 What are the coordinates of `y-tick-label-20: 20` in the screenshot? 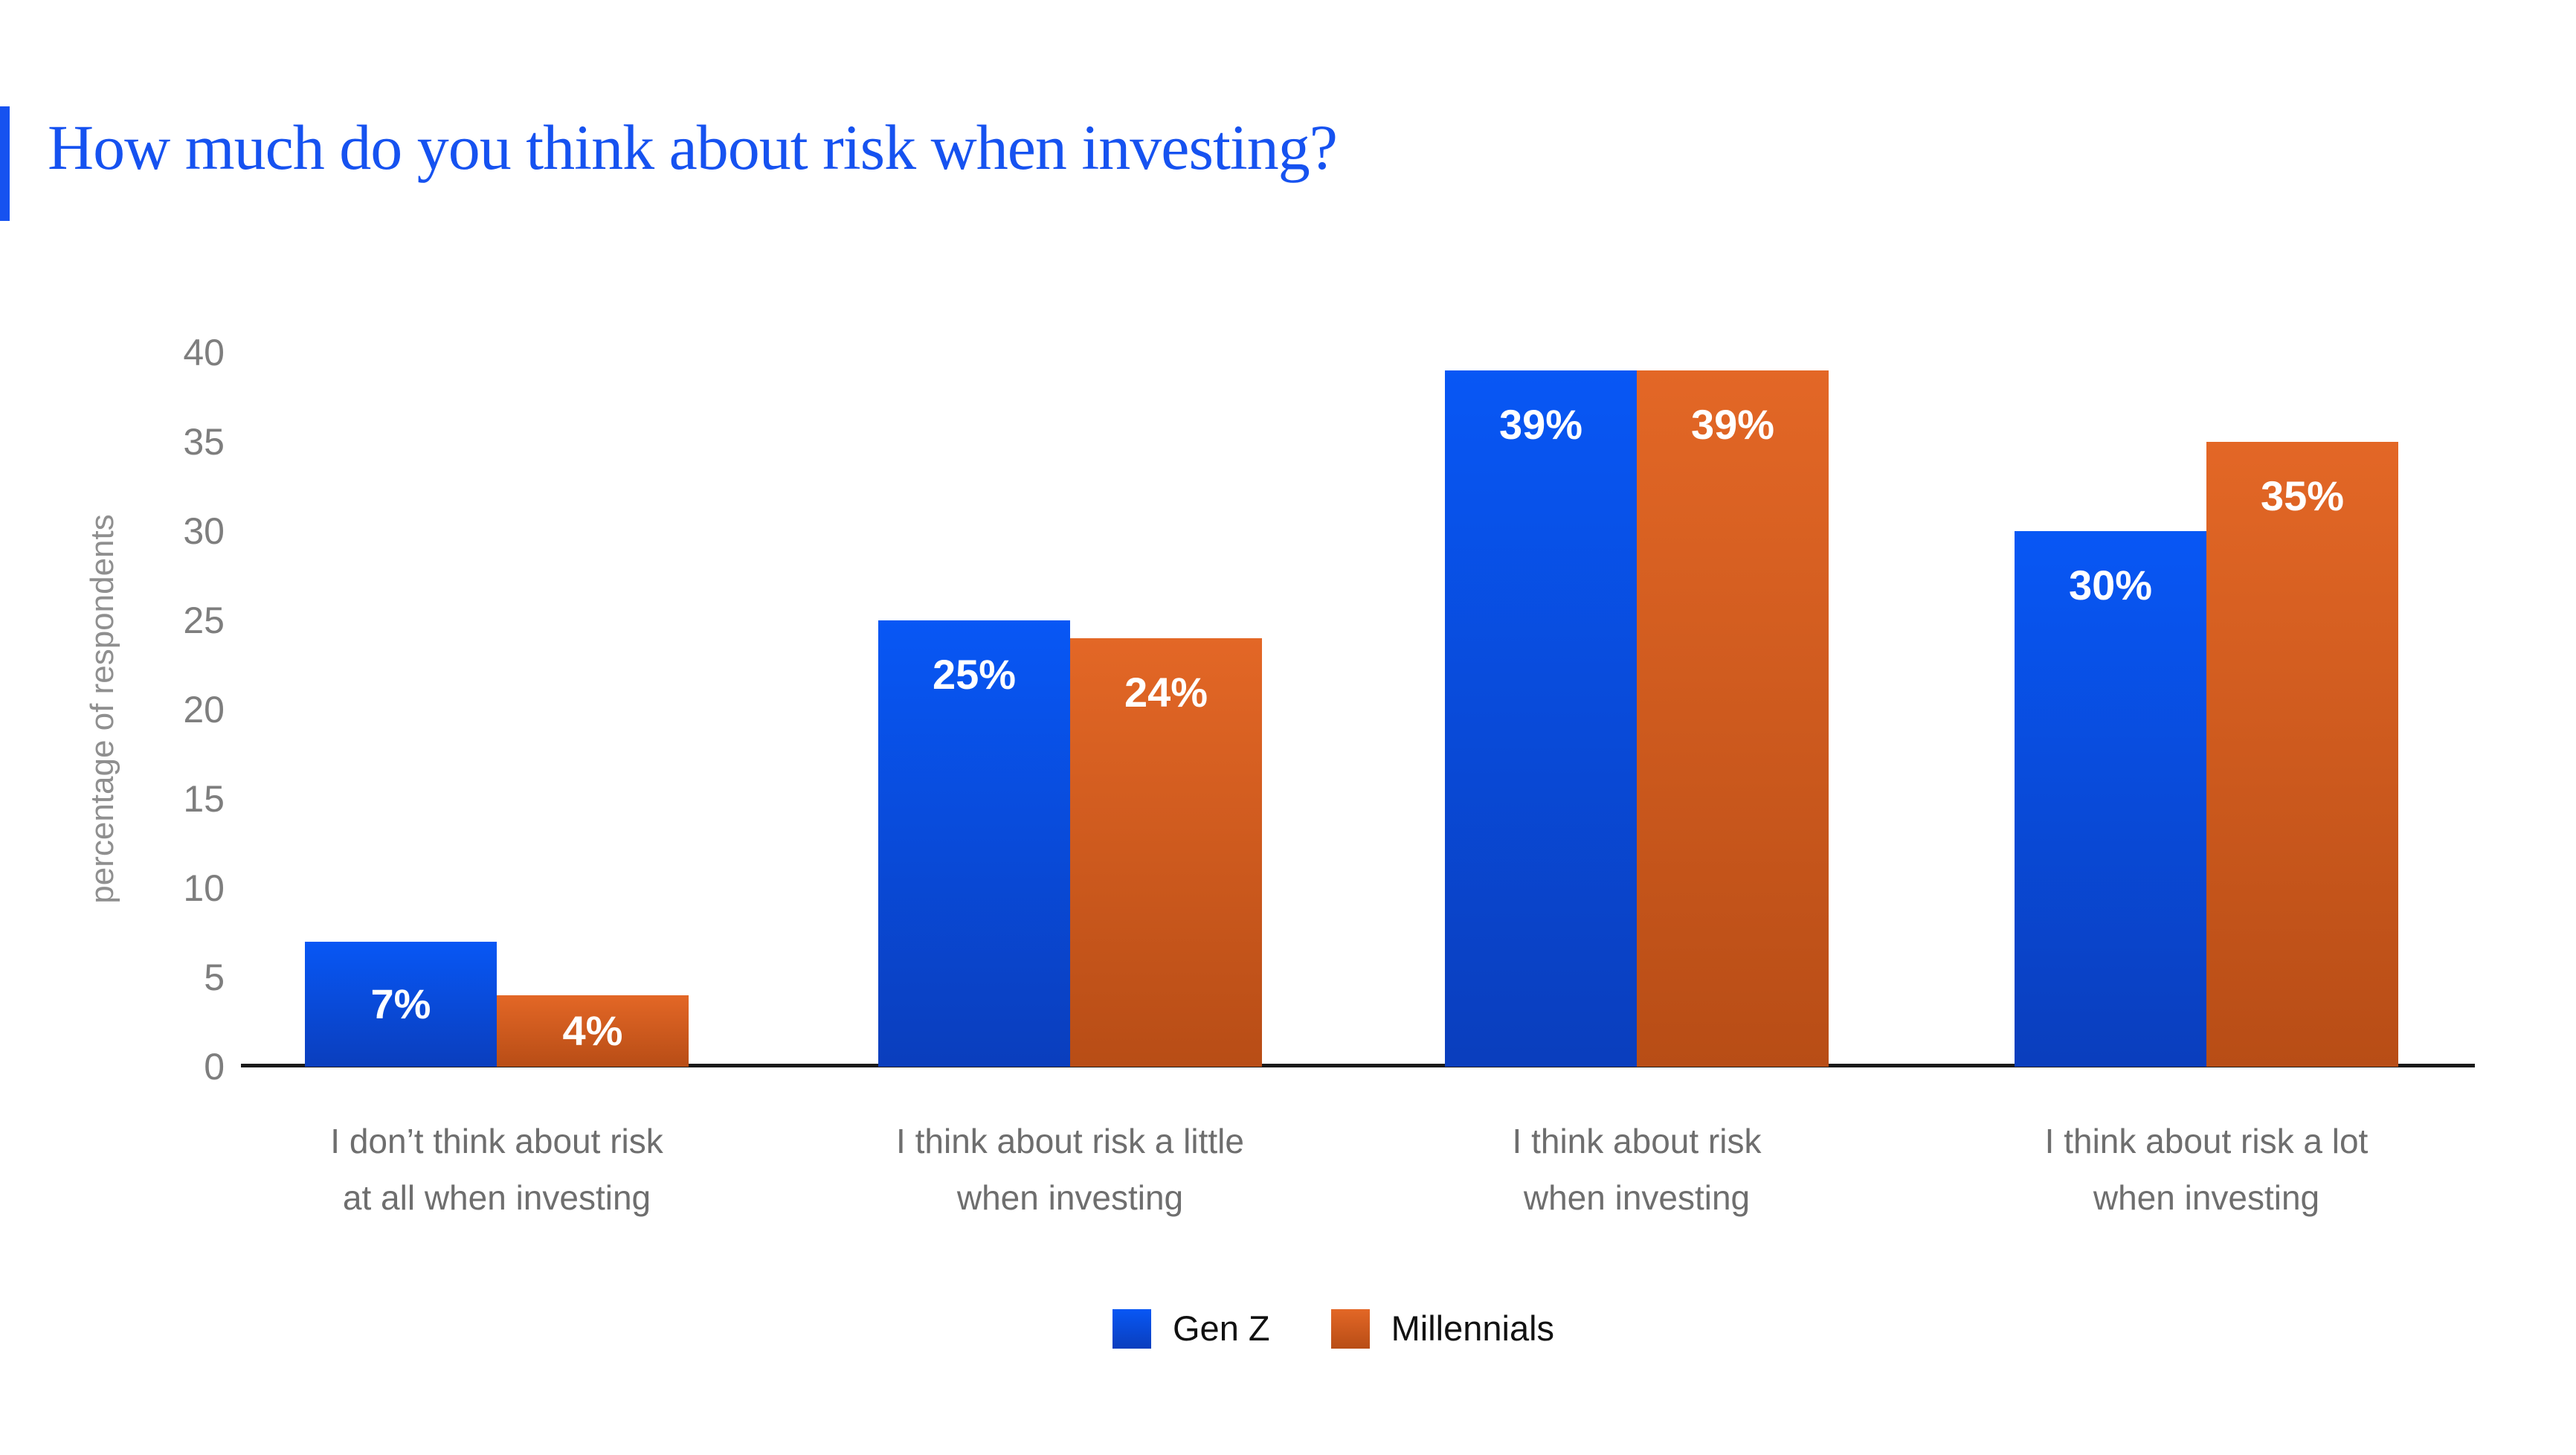 It's located at (204, 710).